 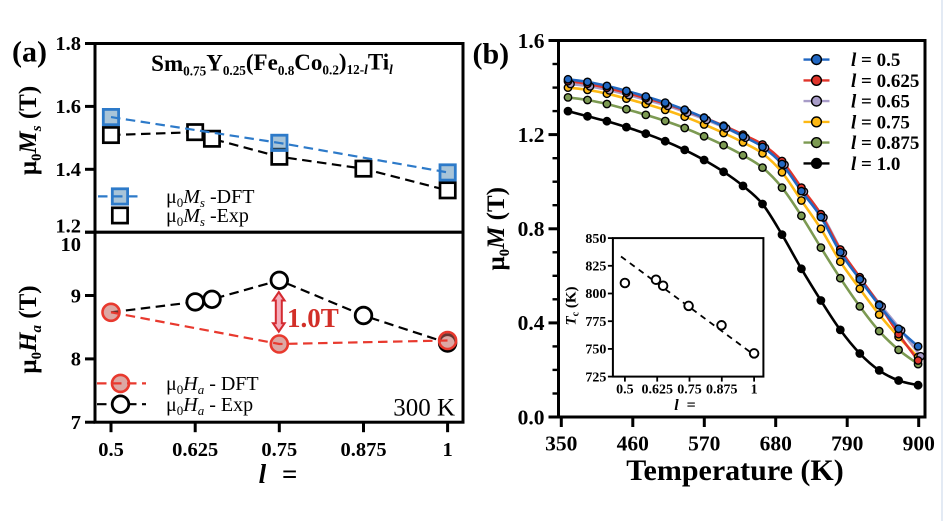 What do you see at coordinates (531, 229) in the screenshot?
I see `svg-text: 0.8` at bounding box center [531, 229].